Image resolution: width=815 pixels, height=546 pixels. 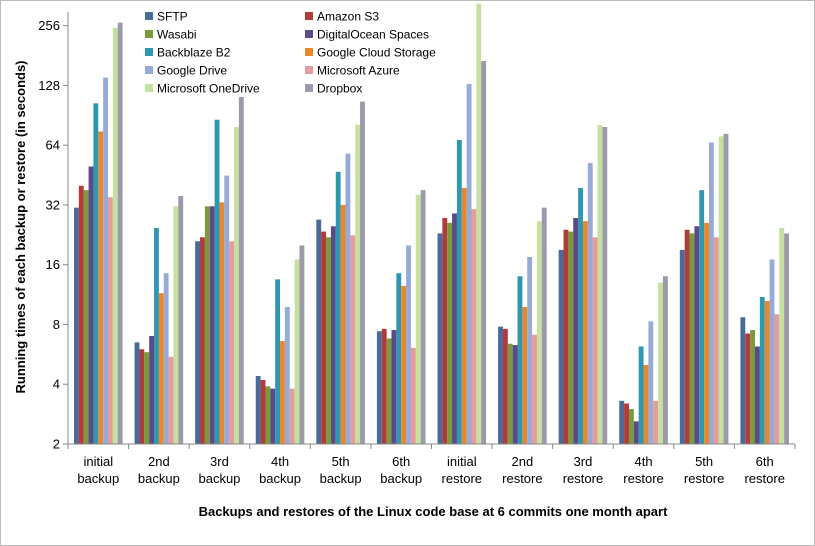 What do you see at coordinates (348, 17) in the screenshot?
I see `legend-label: Amazon S3` at bounding box center [348, 17].